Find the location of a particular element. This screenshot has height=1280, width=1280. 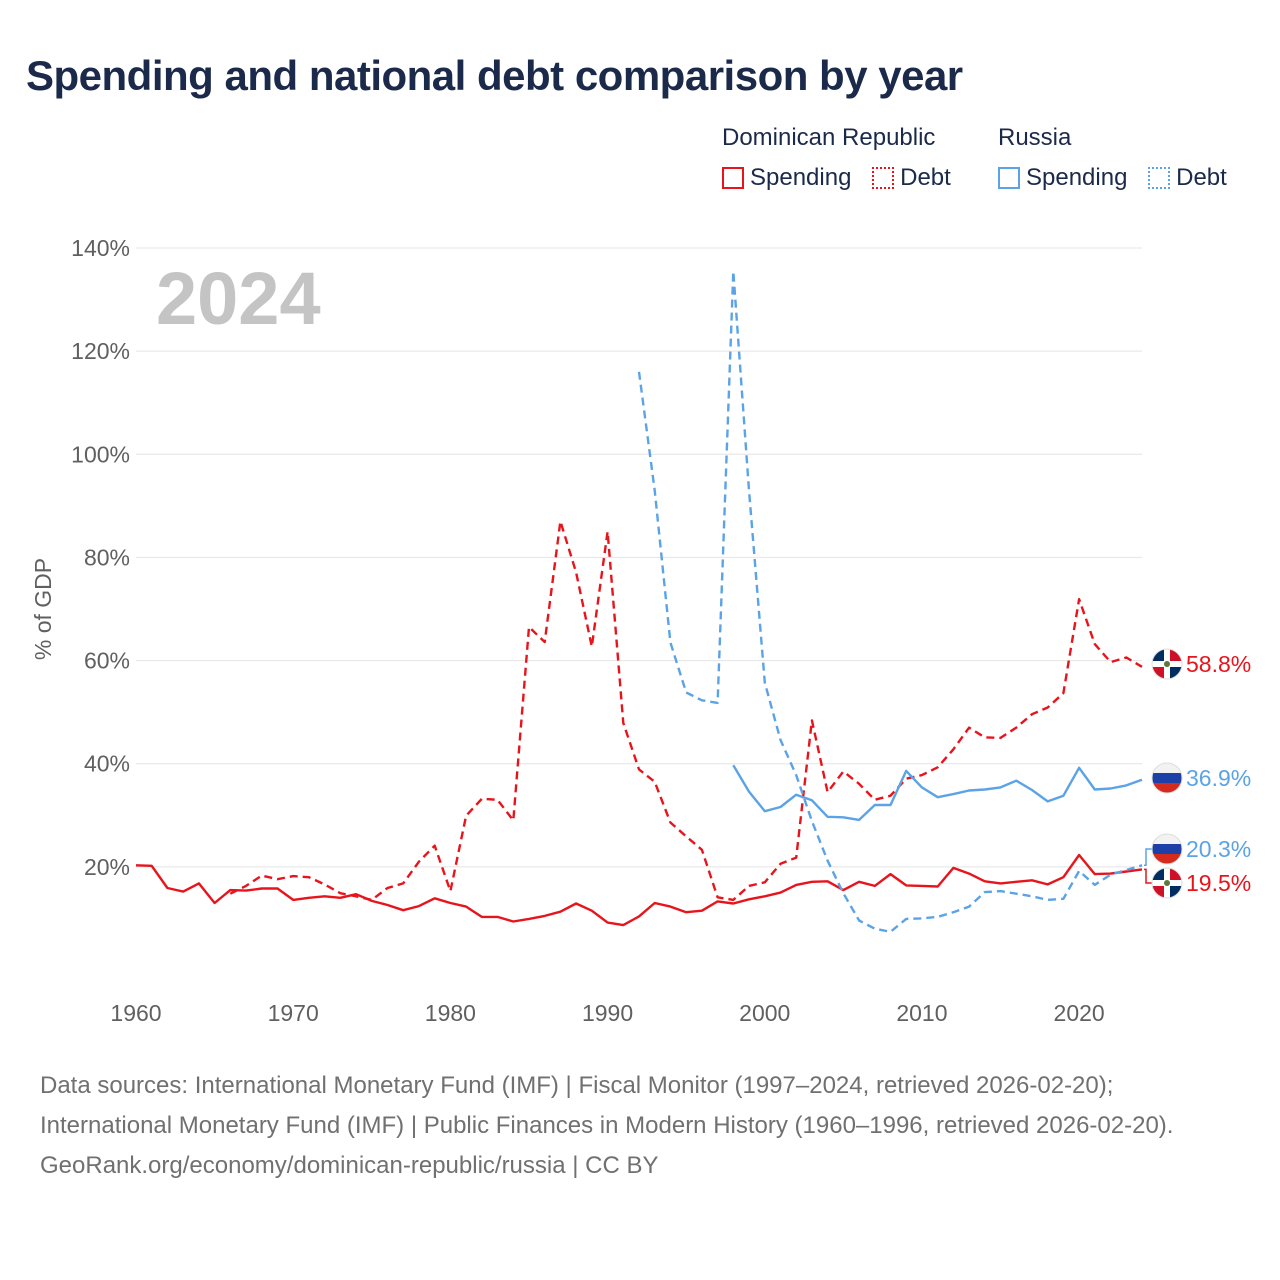

y-tick-label: 80% is located at coordinates (107, 557).